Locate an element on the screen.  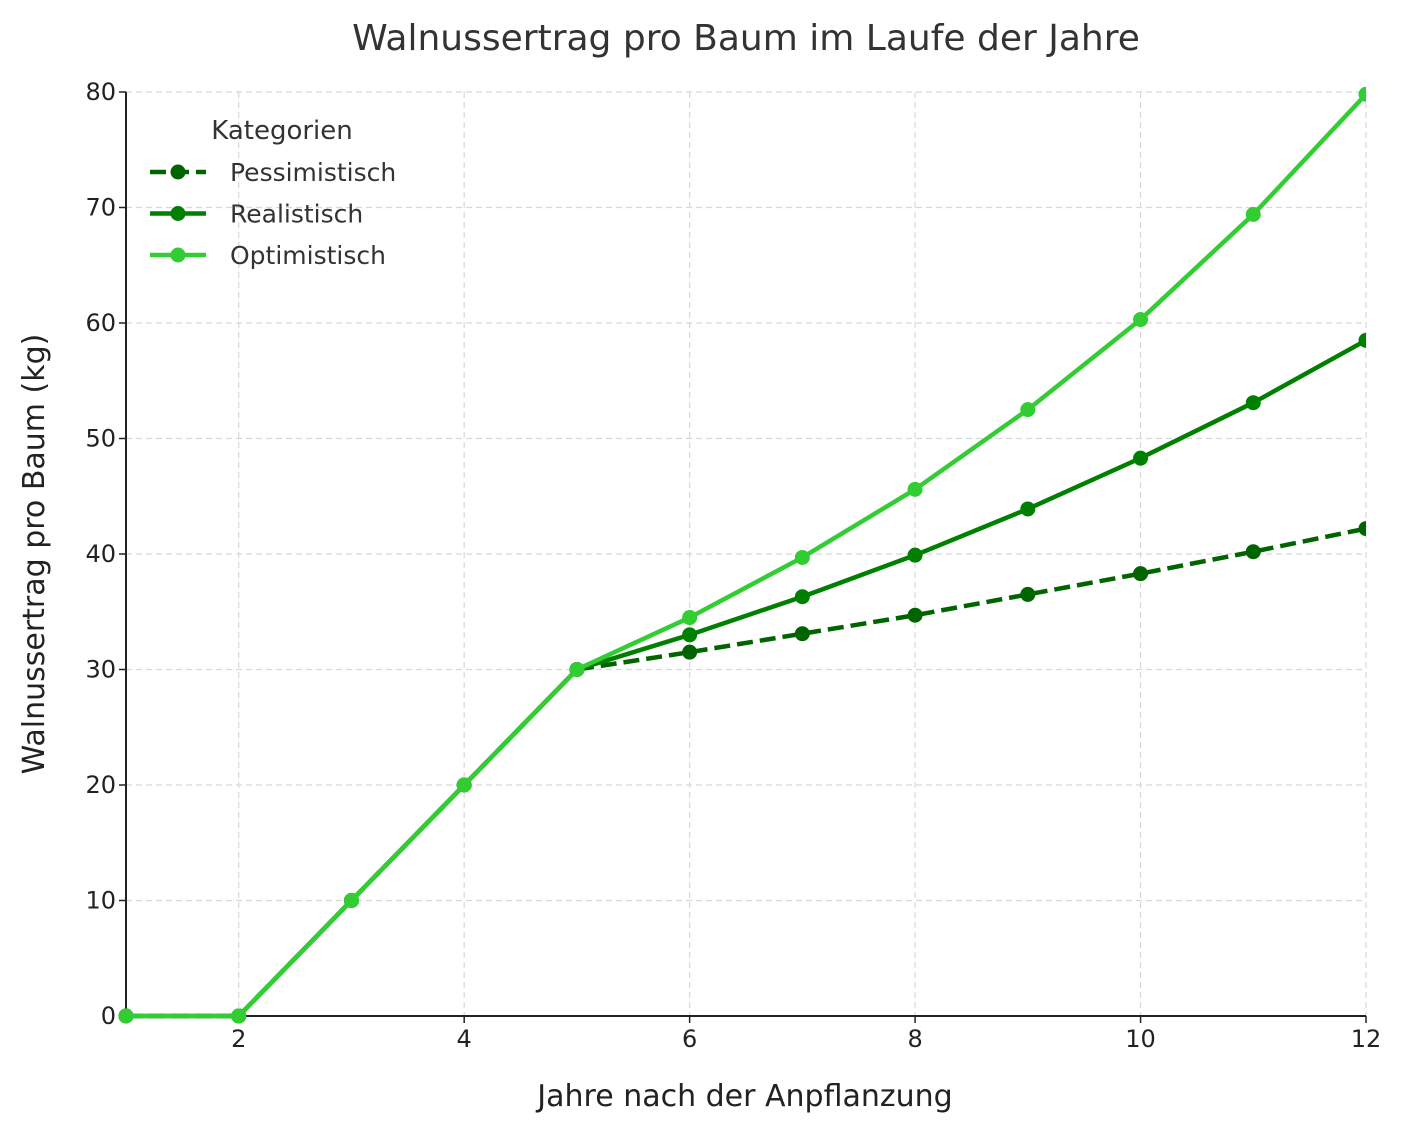
y-tick-label-70: 70 is located at coordinates (100, 208).